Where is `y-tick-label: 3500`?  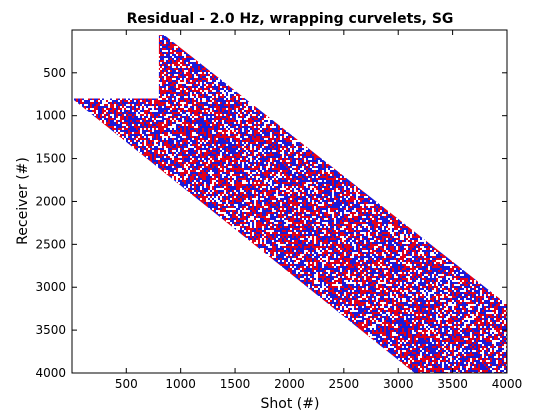
y-tick-label: 3500 is located at coordinates (50, 330).